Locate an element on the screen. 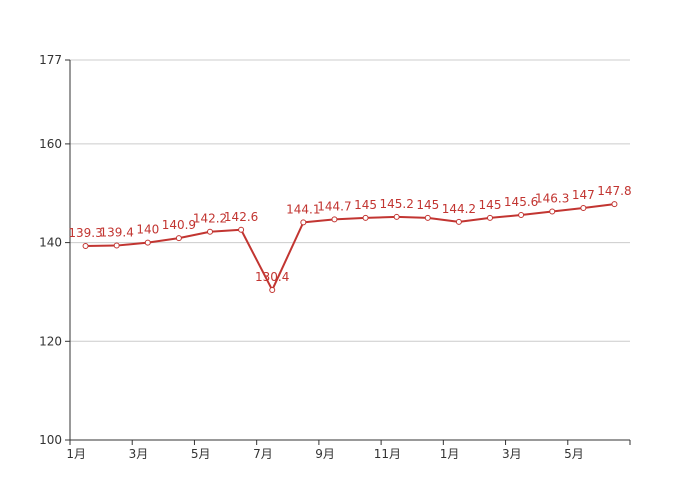 This screenshot has height=500, width=700. x-tick-label: 7月 is located at coordinates (263, 454).